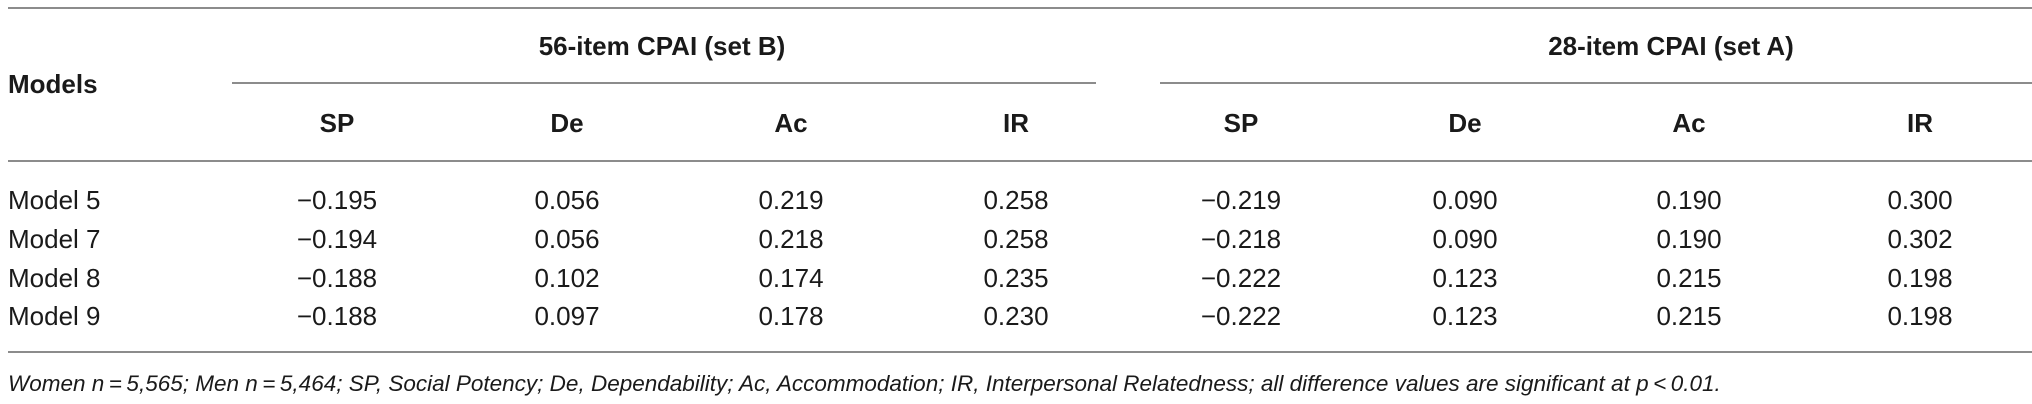 The width and height of the screenshot is (2032, 404). I want to click on table-cell: 0.218, so click(791, 239).